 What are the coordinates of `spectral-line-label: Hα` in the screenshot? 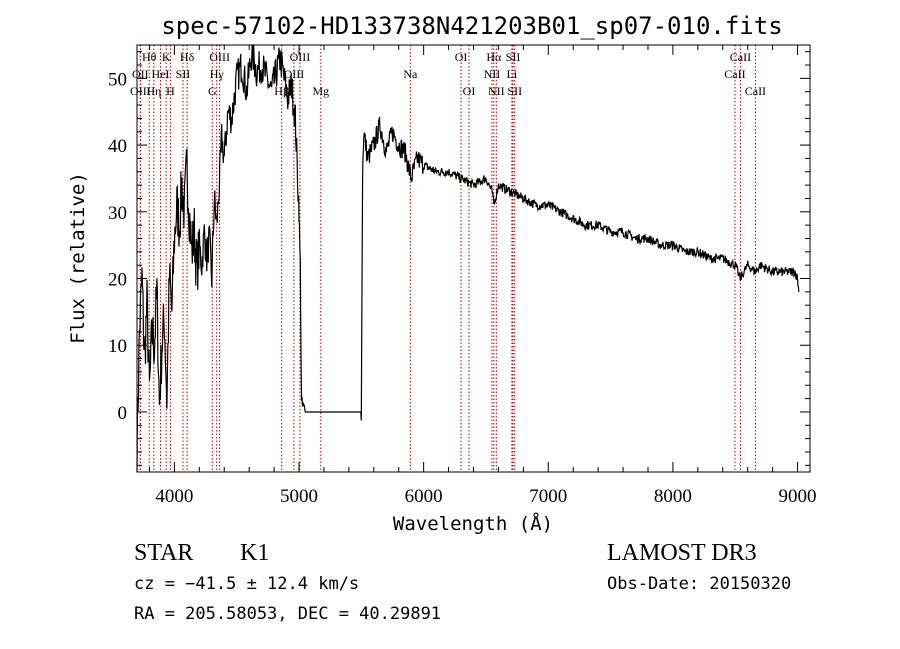 It's located at (494, 57).